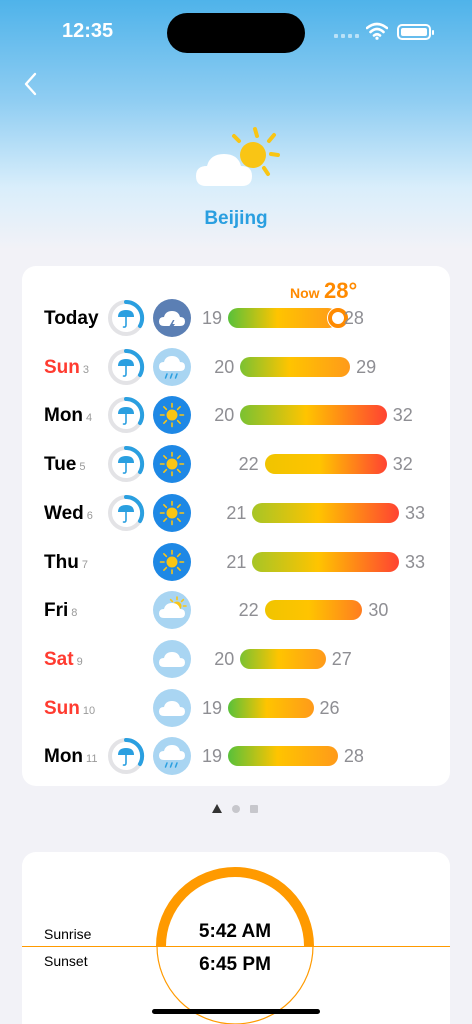 The width and height of the screenshot is (472, 1024). What do you see at coordinates (84, 564) in the screenshot?
I see `day-date: 7` at bounding box center [84, 564].